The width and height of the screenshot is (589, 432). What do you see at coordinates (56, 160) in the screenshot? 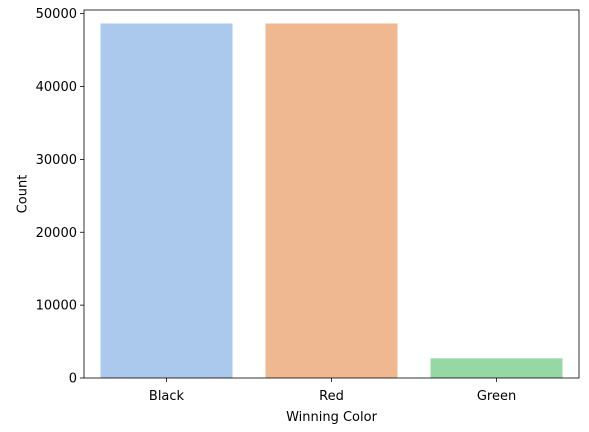
I see `y-tick-label: 30000` at bounding box center [56, 160].